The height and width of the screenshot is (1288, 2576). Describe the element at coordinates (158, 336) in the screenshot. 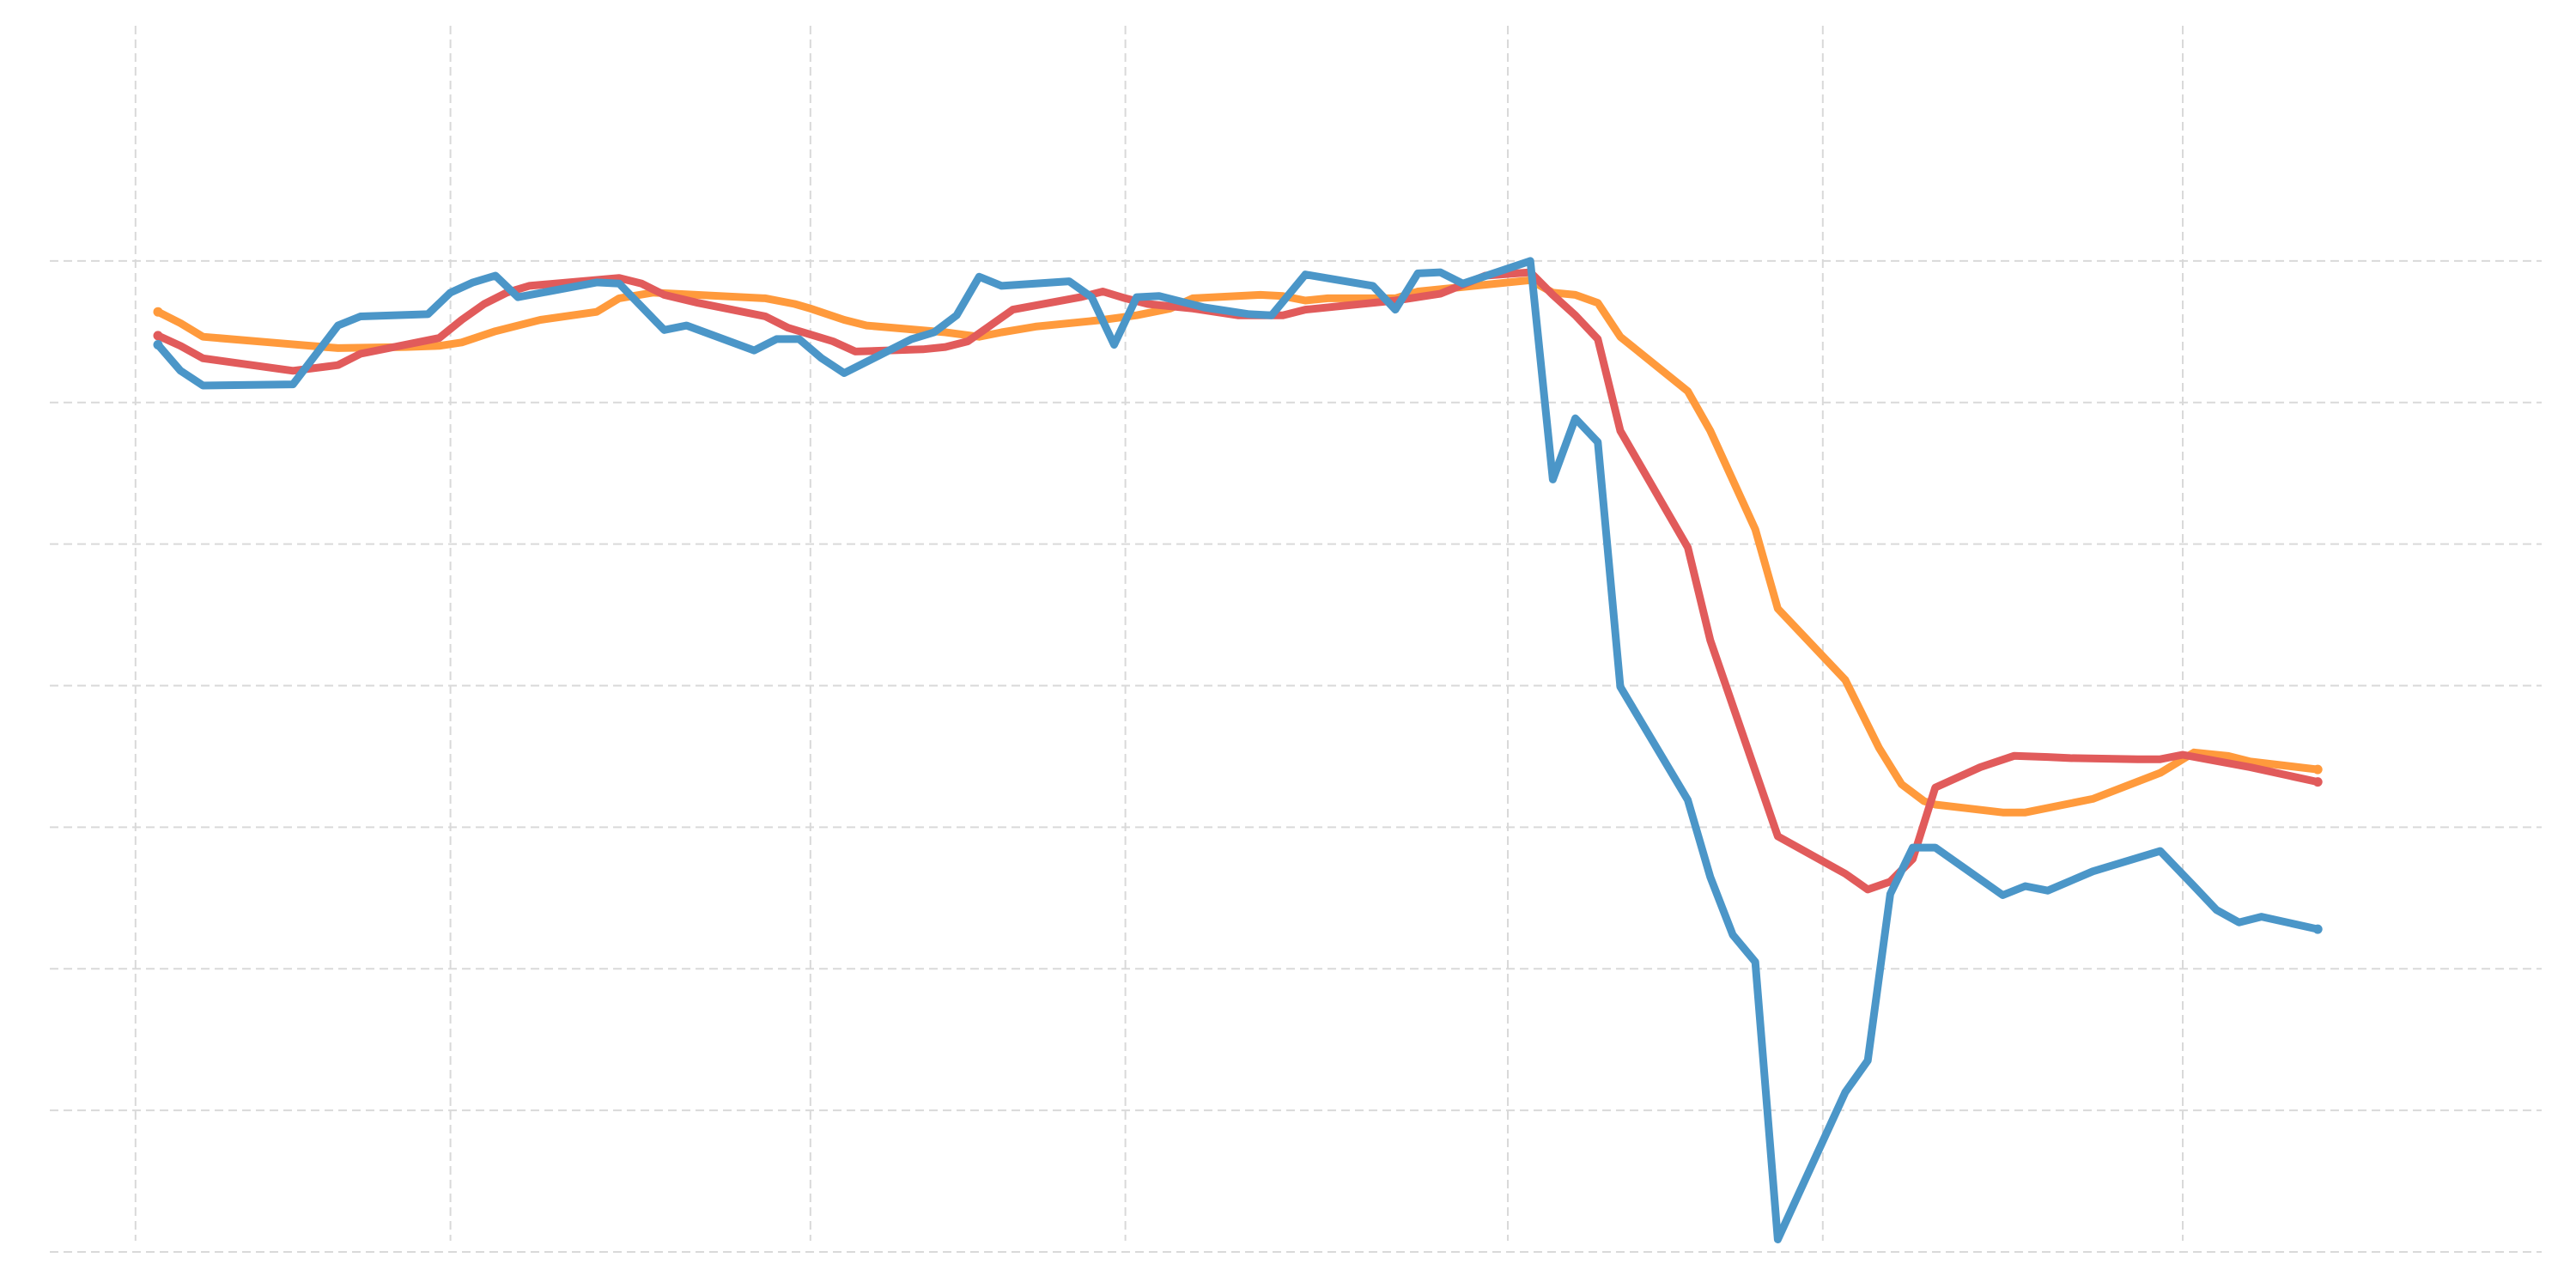

I see `series-red-start-point` at that location.